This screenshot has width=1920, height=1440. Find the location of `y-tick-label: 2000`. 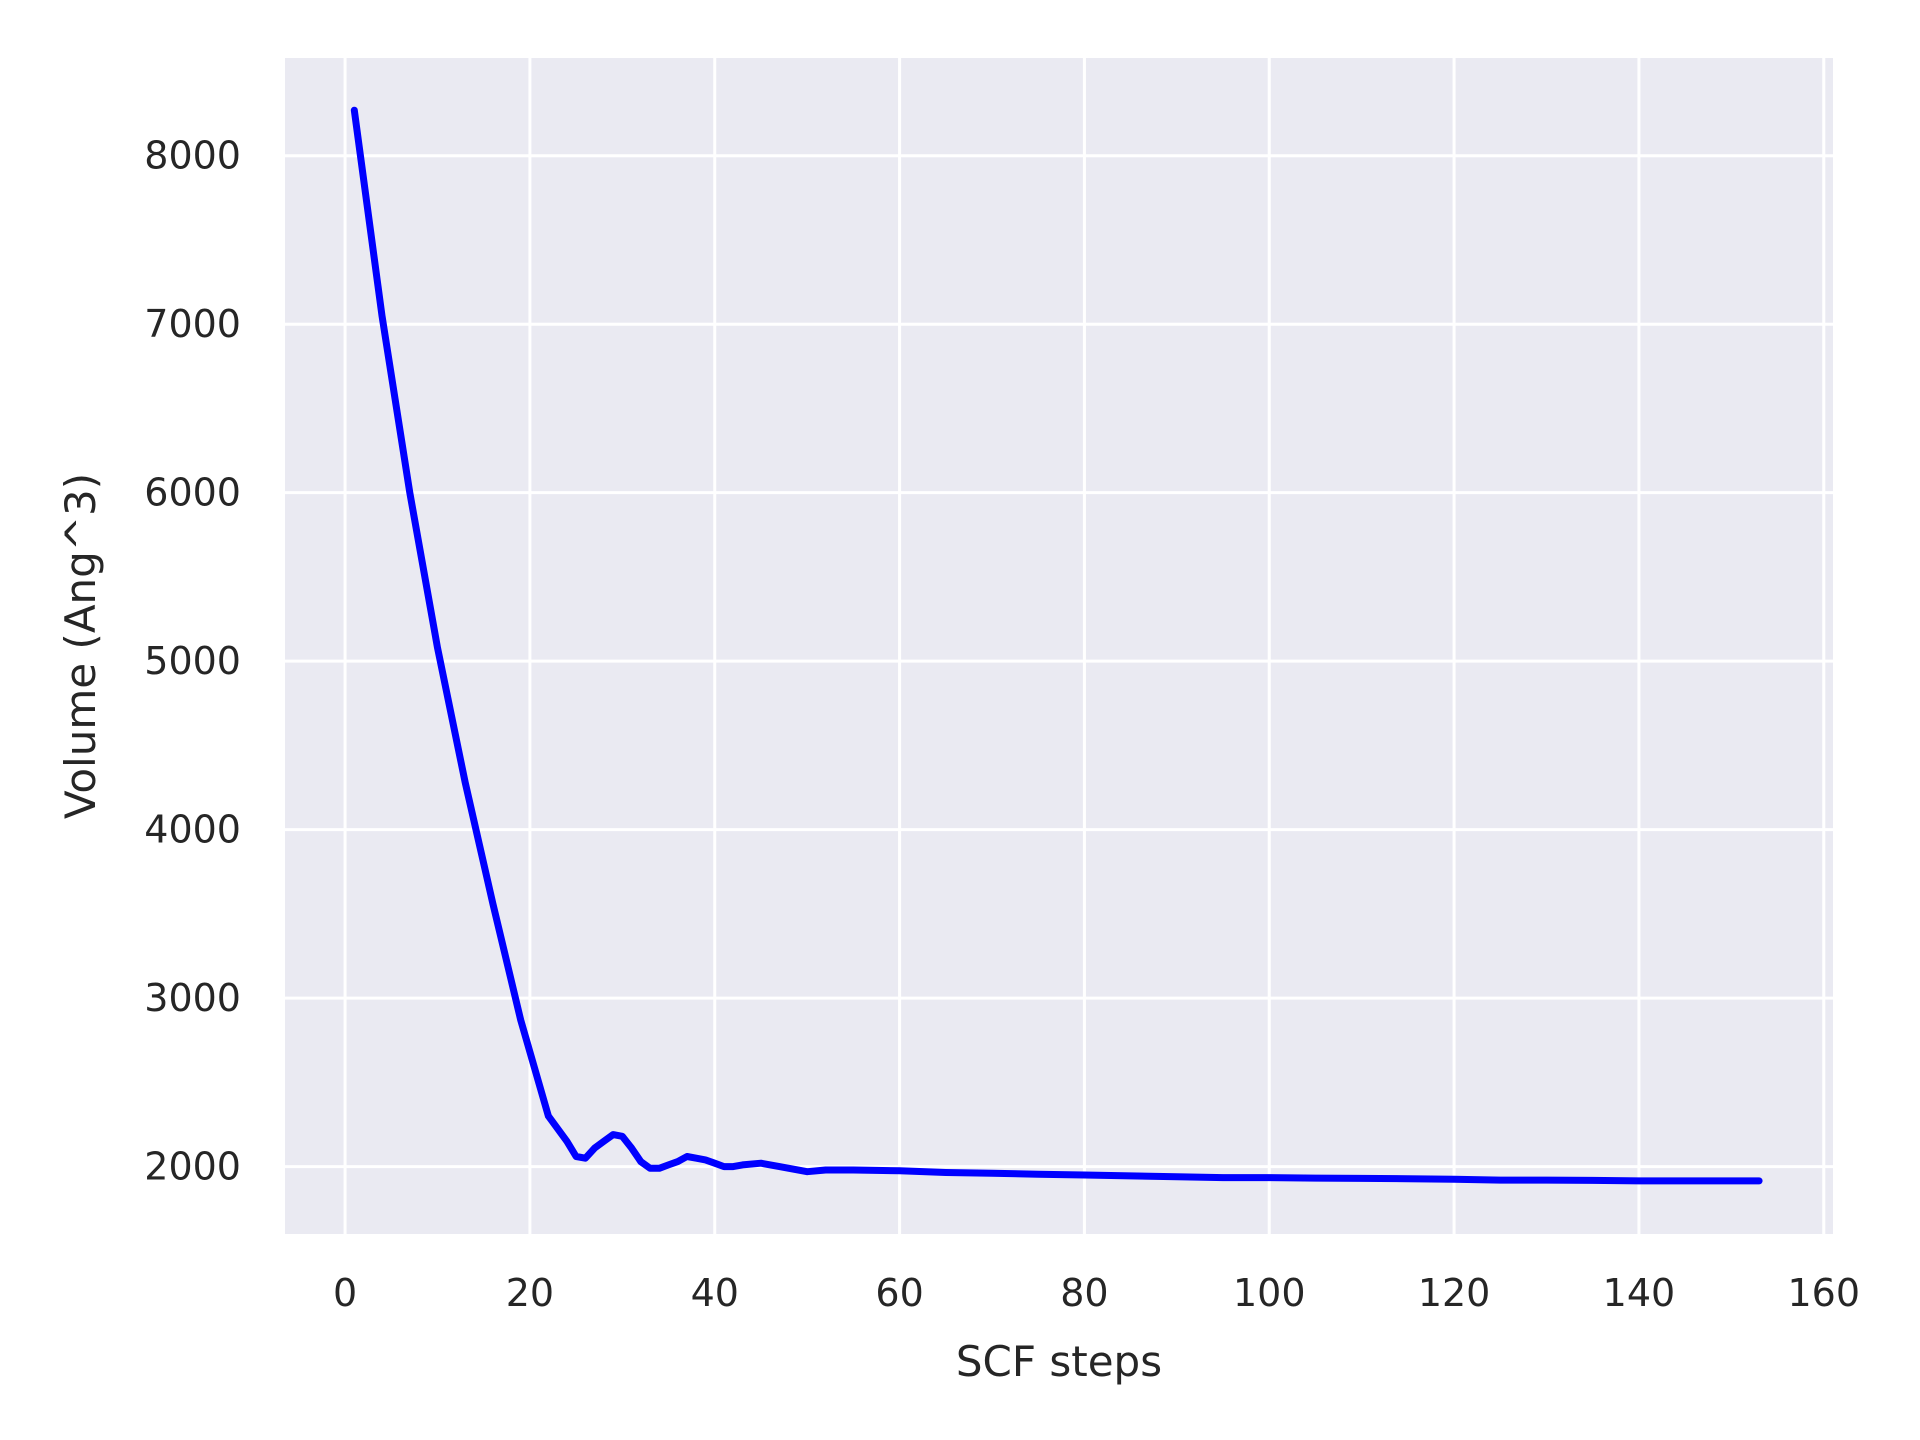

y-tick-label: 2000 is located at coordinates (192, 1167).